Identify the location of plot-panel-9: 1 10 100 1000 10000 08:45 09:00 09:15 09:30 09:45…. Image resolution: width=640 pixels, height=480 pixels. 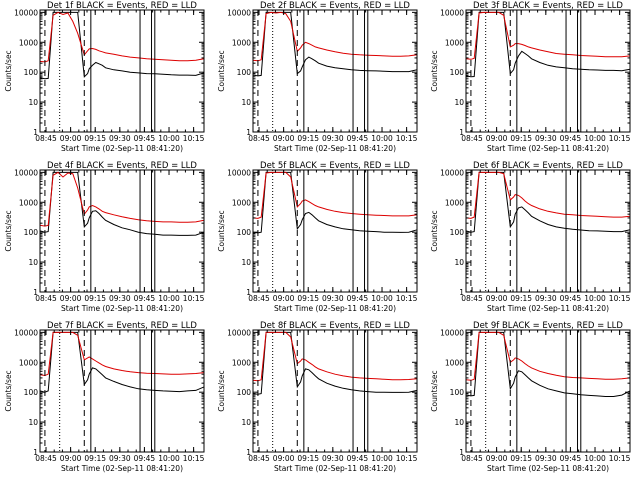
(530, 397).